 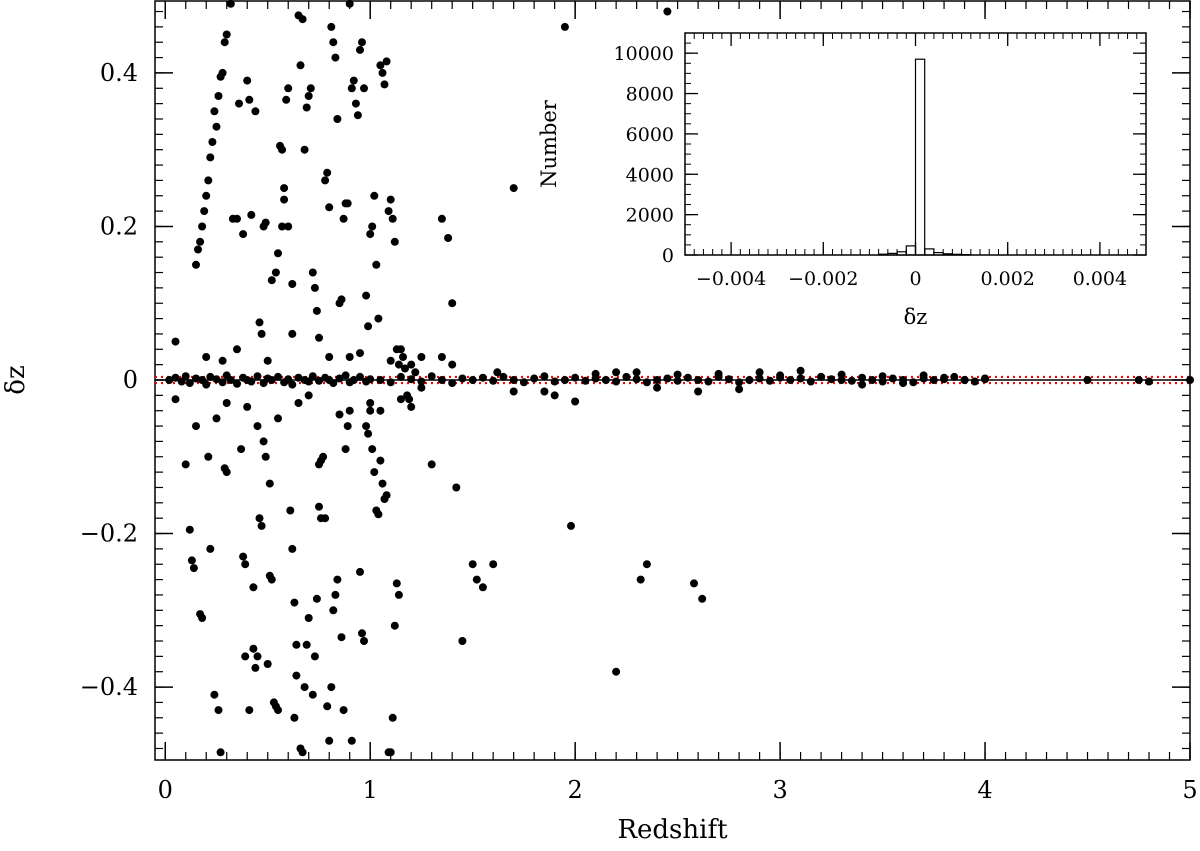 What do you see at coordinates (915, 279) in the screenshot?
I see `inset-x-tick-label: 0` at bounding box center [915, 279].